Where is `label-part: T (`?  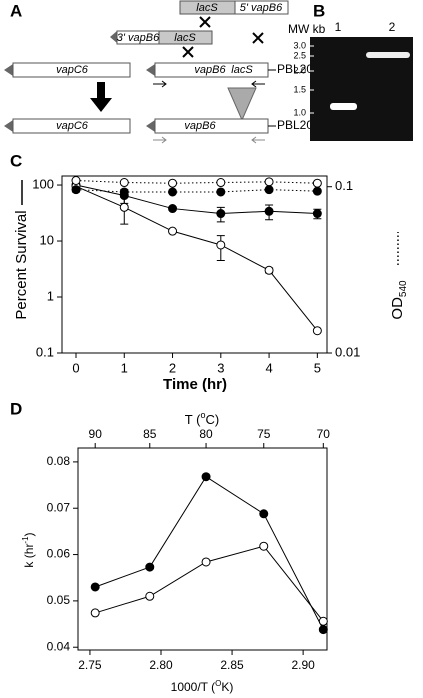
label-part: T ( is located at coordinates (193, 419).